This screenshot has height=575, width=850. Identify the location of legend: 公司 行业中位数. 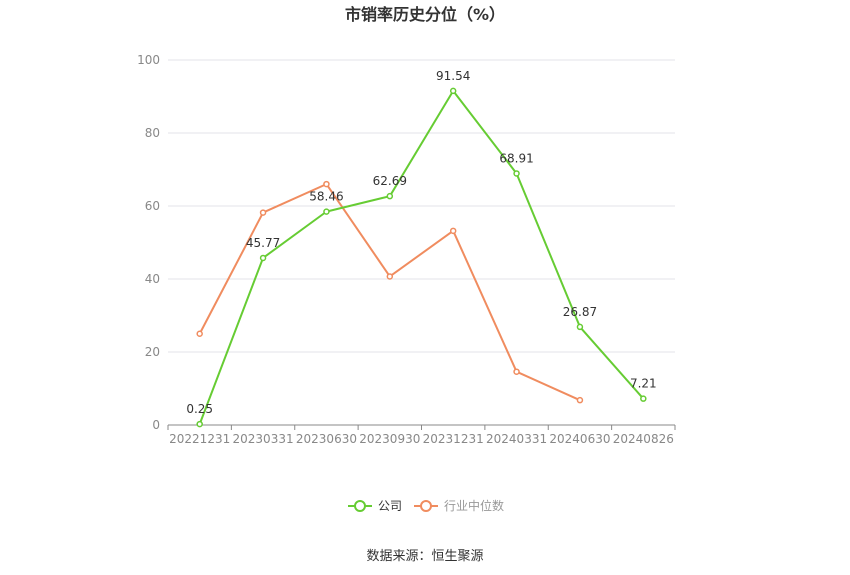
(426, 505).